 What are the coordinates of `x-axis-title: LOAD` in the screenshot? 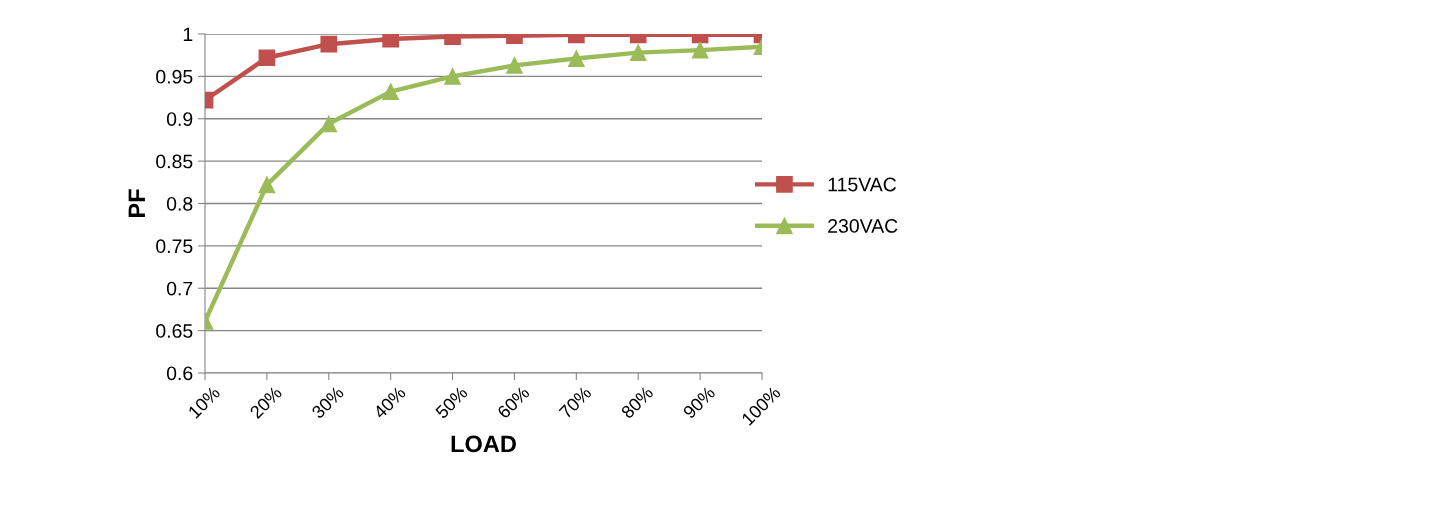 It's located at (483, 444).